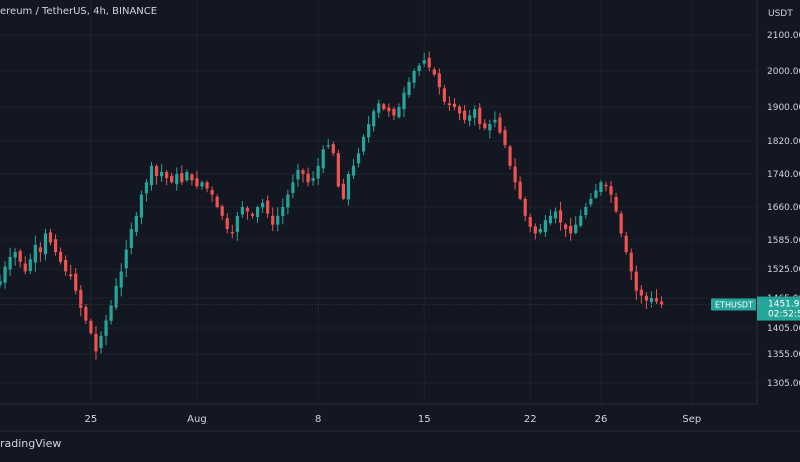 The image size is (800, 462). I want to click on time-axis: 25 Aug 8 15 22 26 Sep, so click(400, 417).